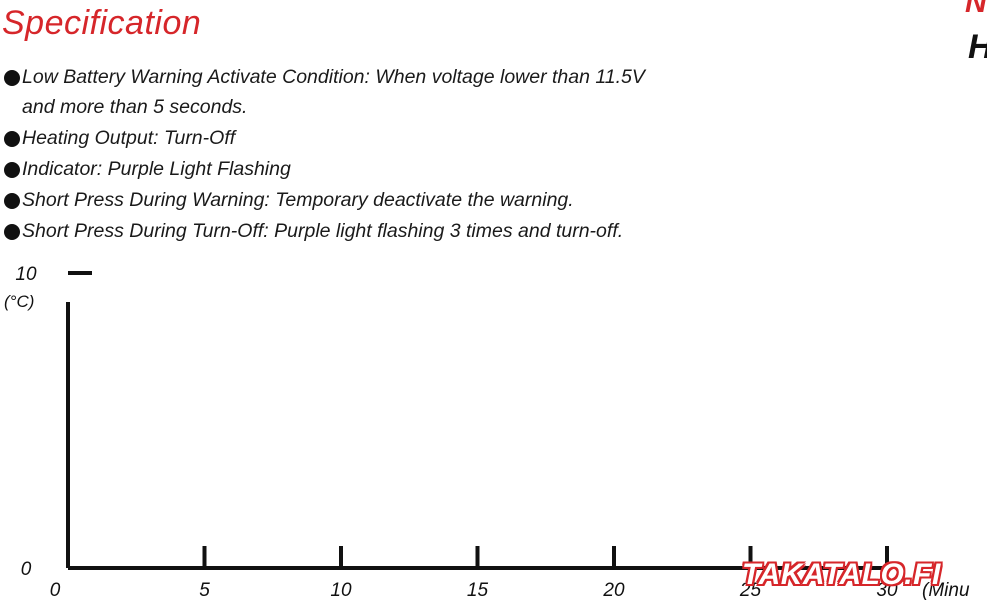  What do you see at coordinates (324, 138) in the screenshot?
I see `spec-item: Heating Output: Turn-Off` at bounding box center [324, 138].